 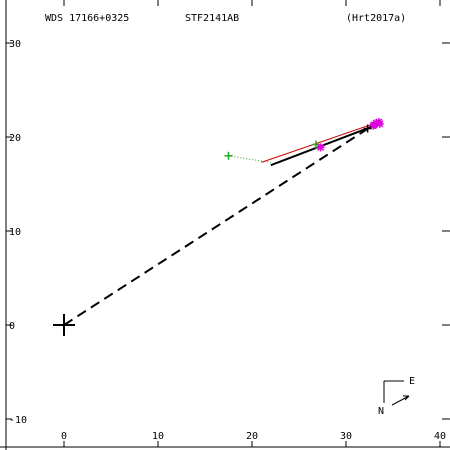 I want to click on compass-east-label: E, so click(x=412, y=381).